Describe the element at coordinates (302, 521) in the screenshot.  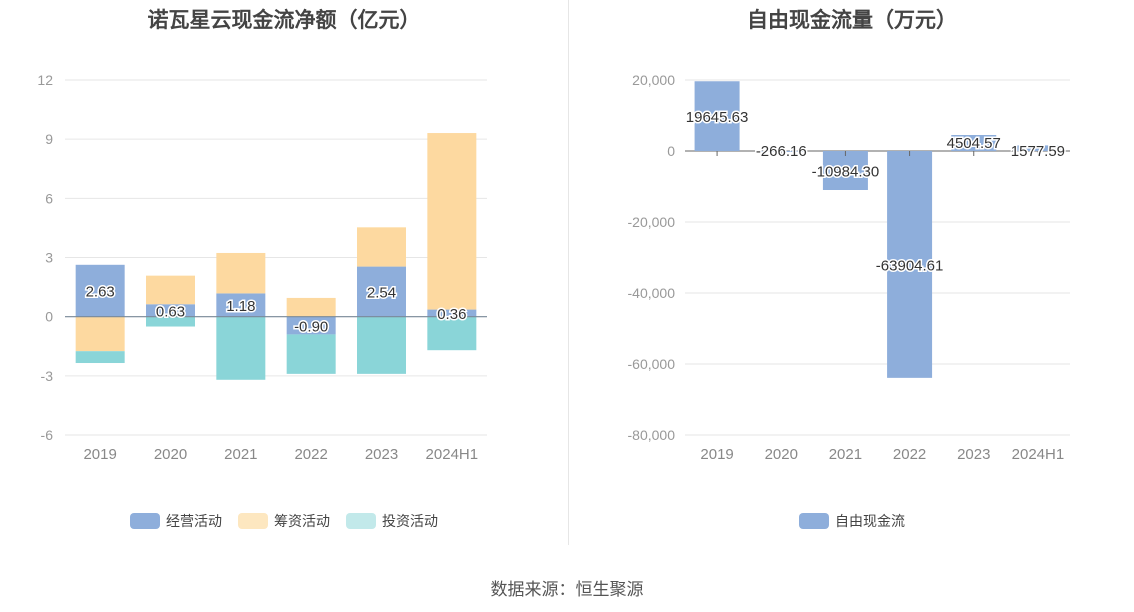
I see `legend-label-financing: 筹资活动` at that location.